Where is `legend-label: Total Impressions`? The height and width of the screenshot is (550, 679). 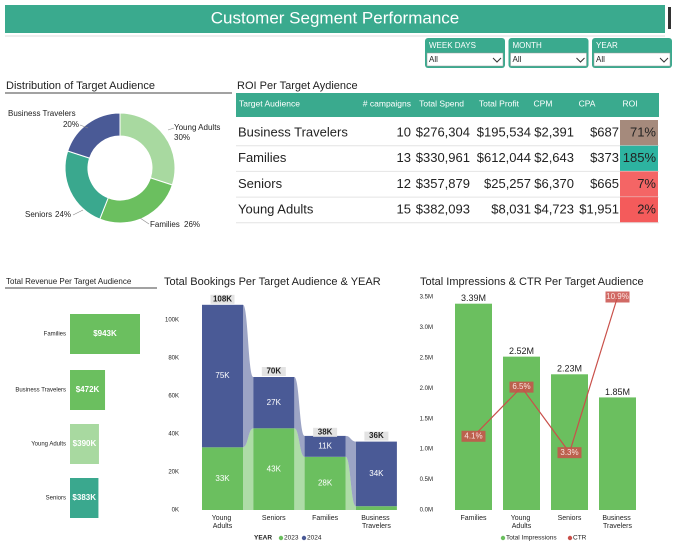
legend-label: Total Impressions is located at coordinates (531, 538).